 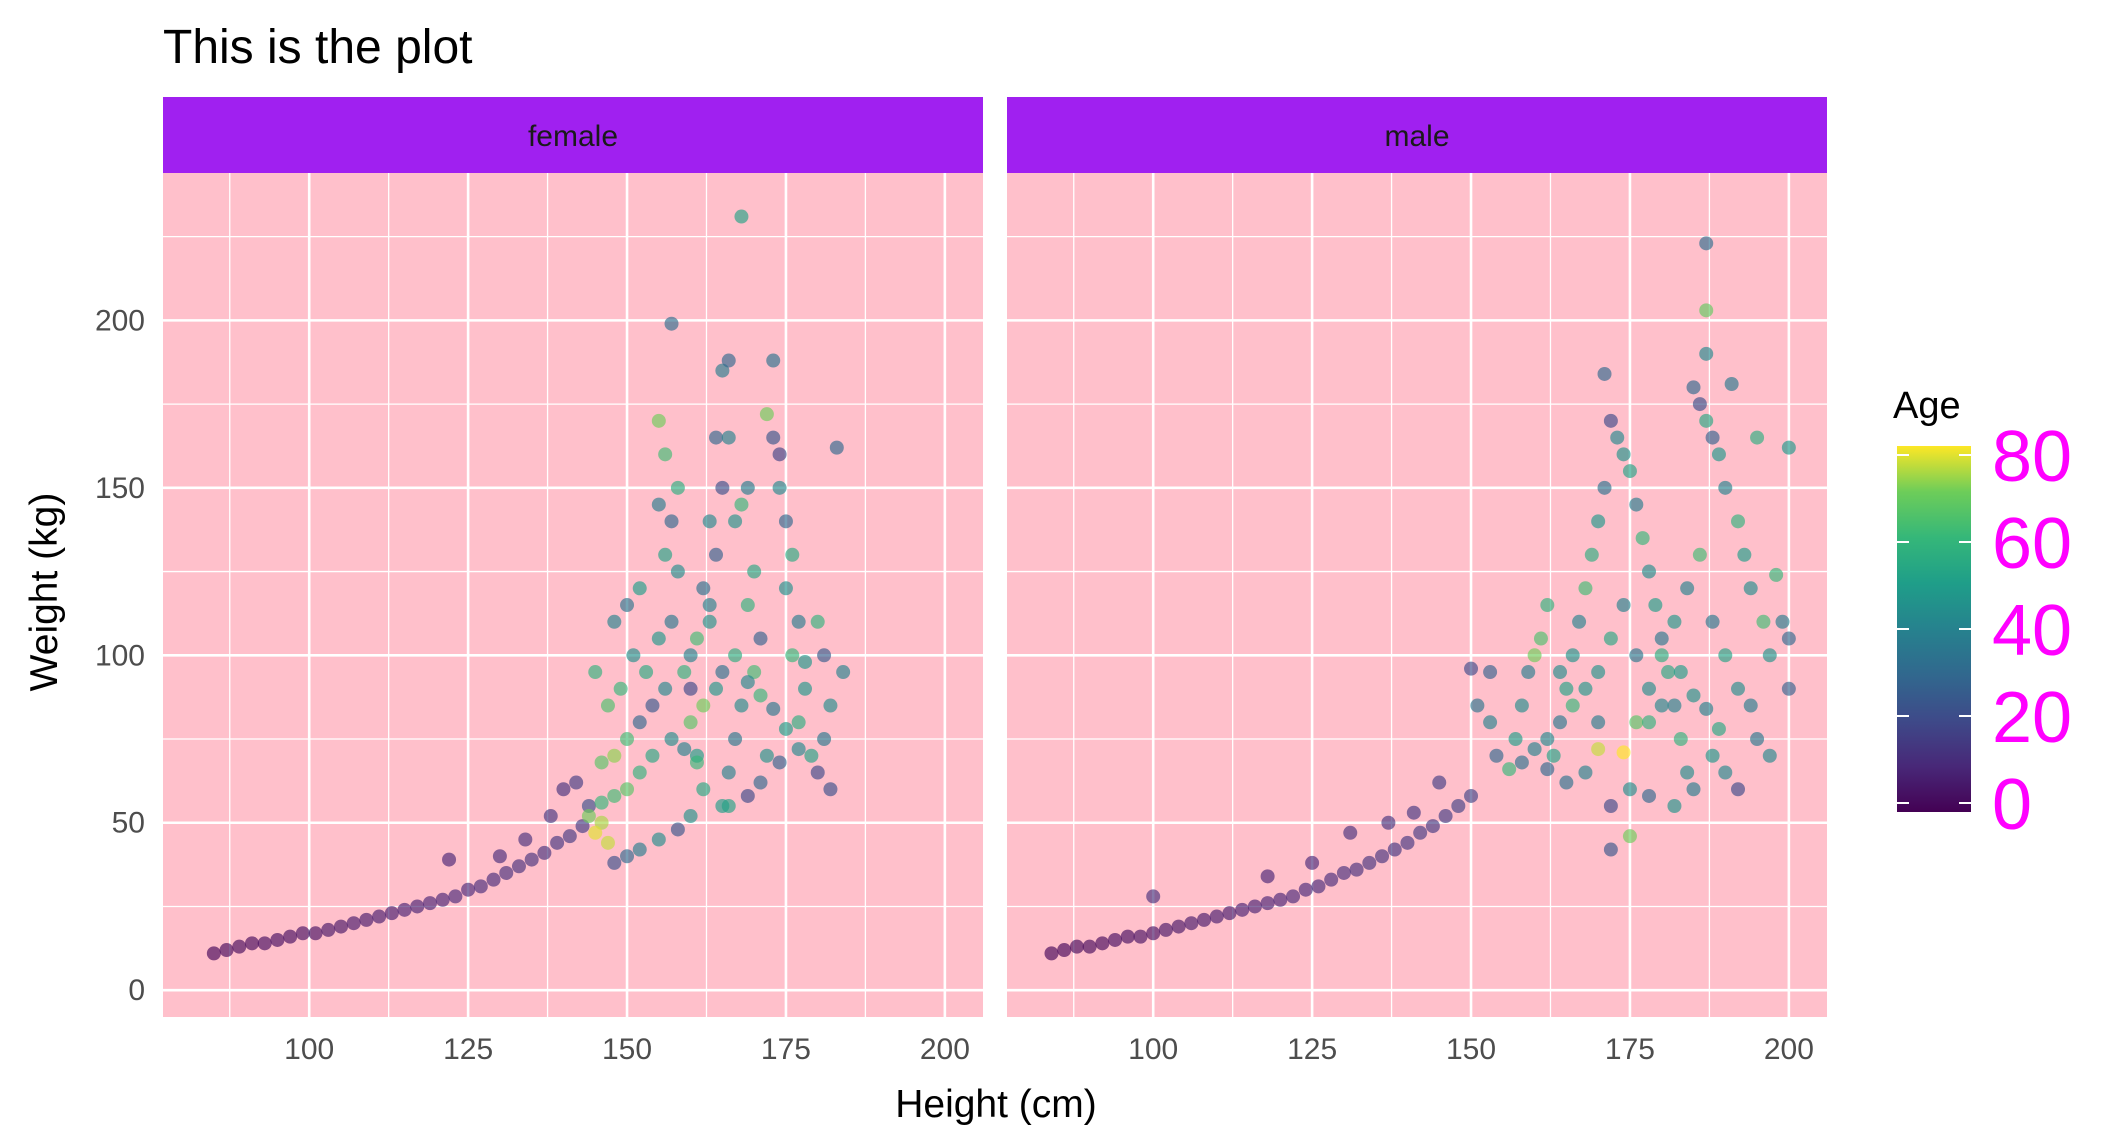 What do you see at coordinates (136, 990) in the screenshot?
I see `y-tick-label: 0` at bounding box center [136, 990].